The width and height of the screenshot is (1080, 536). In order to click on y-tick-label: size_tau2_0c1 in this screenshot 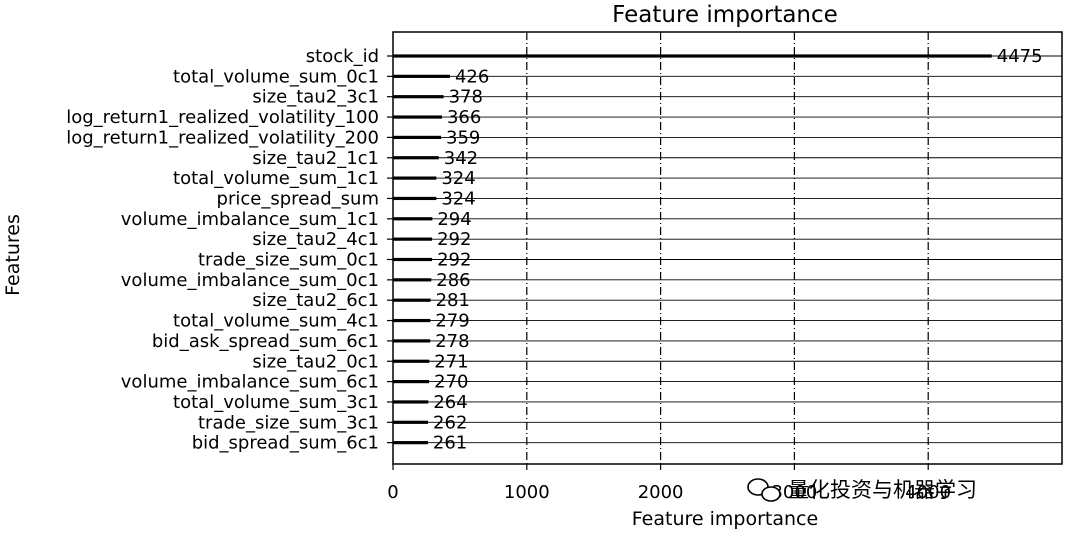, I will do `click(315, 361)`.